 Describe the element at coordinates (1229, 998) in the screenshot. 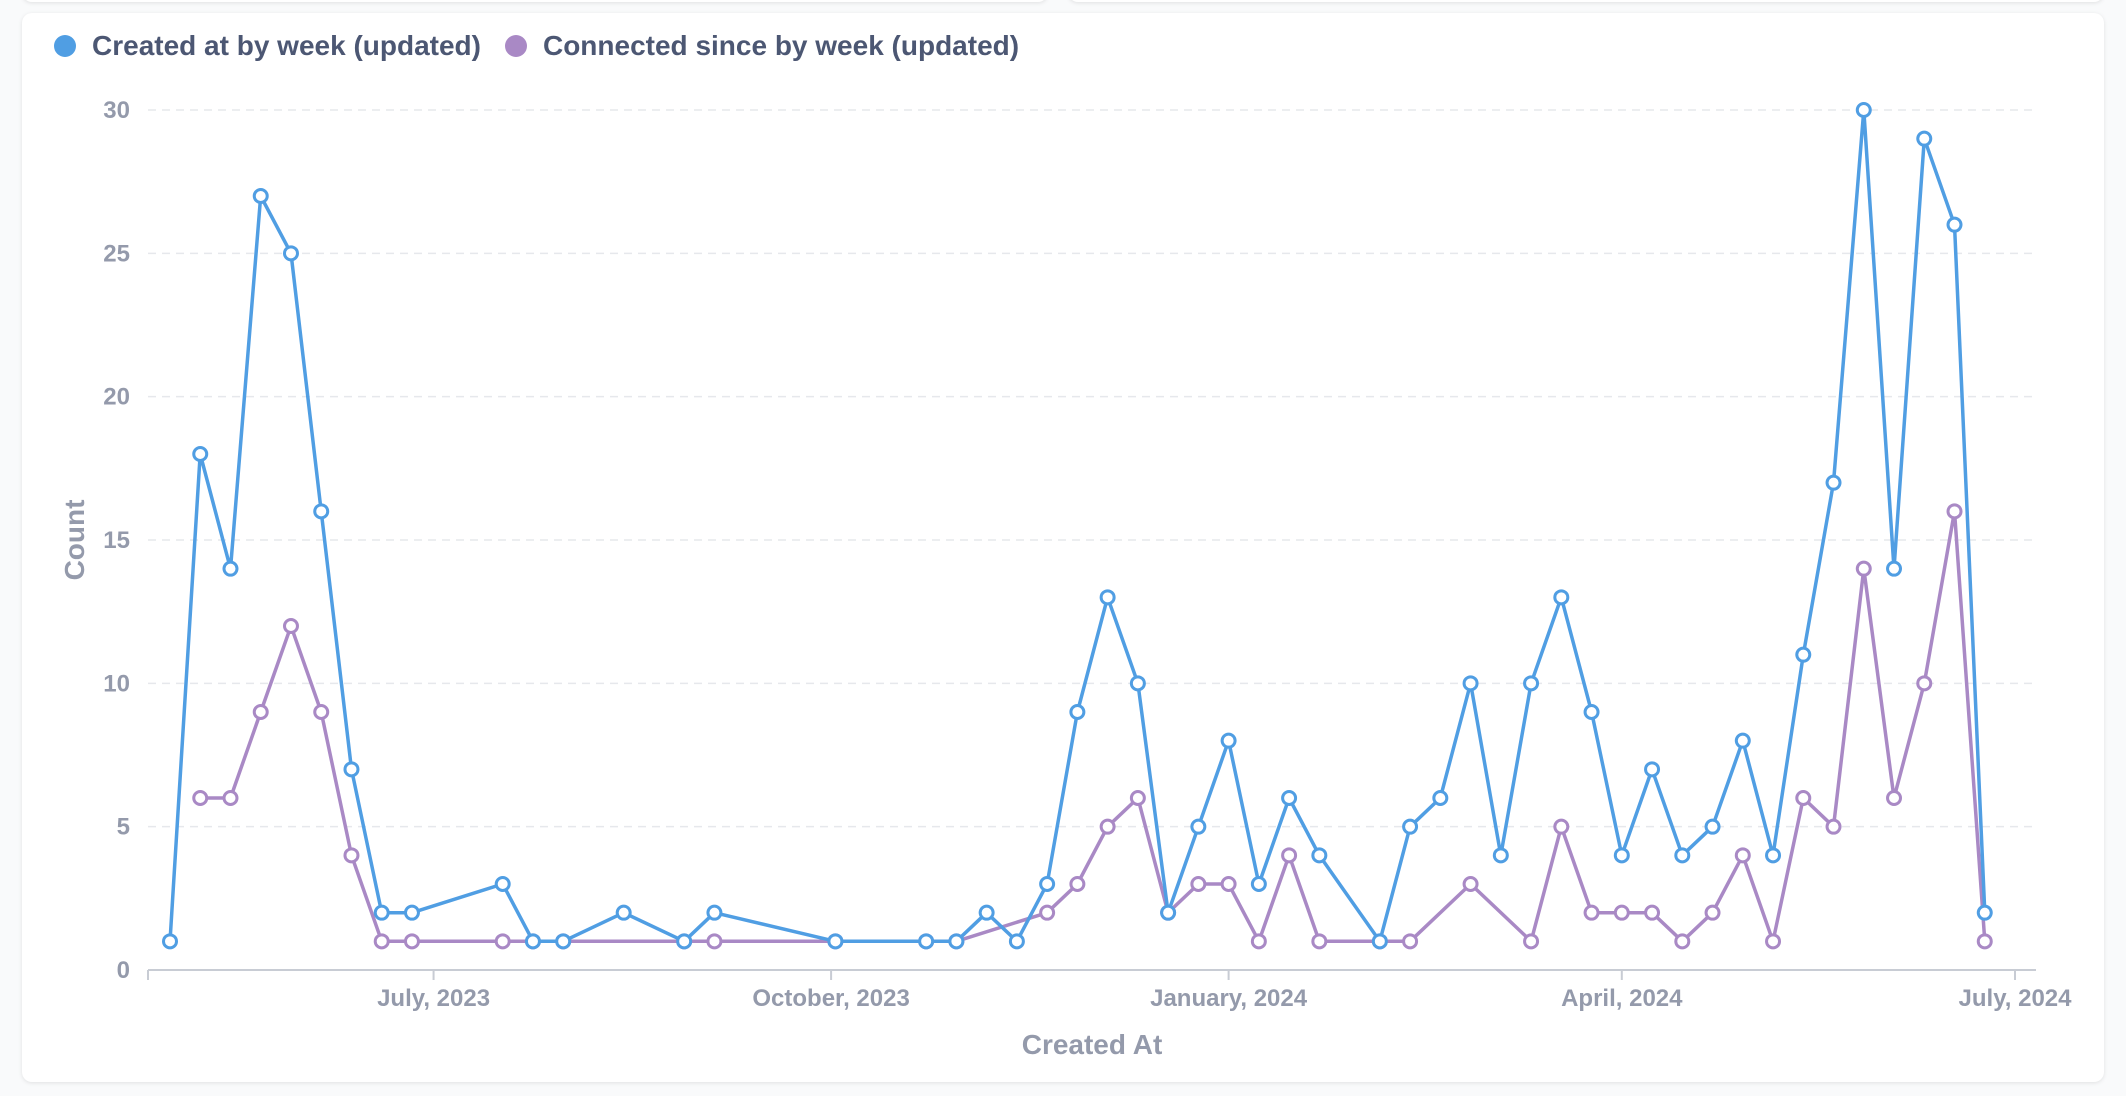

I see `x-tick-label: January, 2024` at that location.